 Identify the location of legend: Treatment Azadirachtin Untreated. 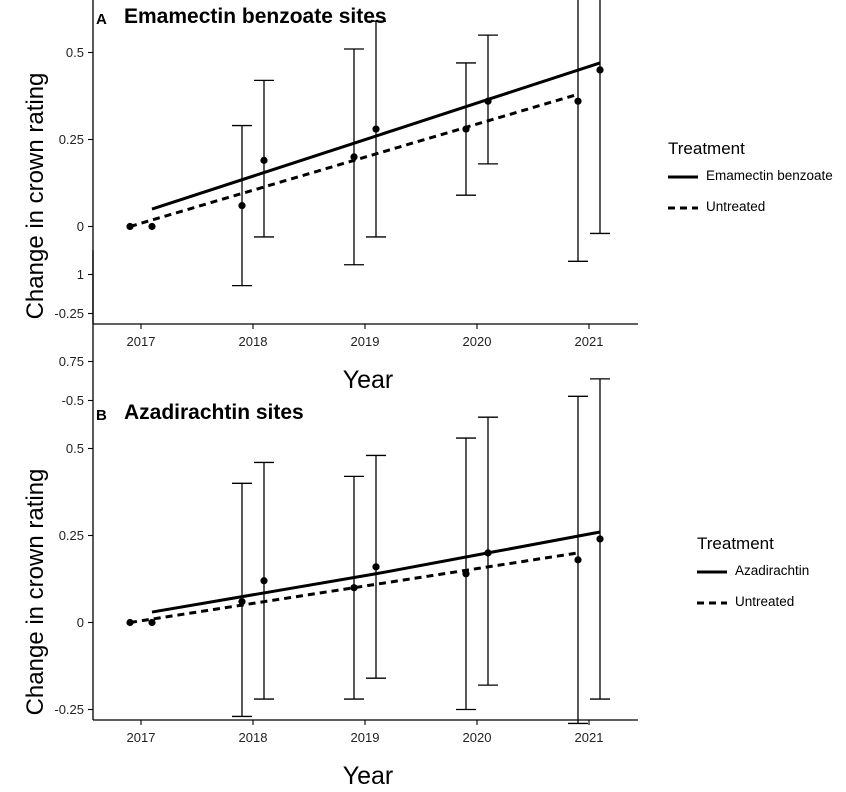
(753, 578).